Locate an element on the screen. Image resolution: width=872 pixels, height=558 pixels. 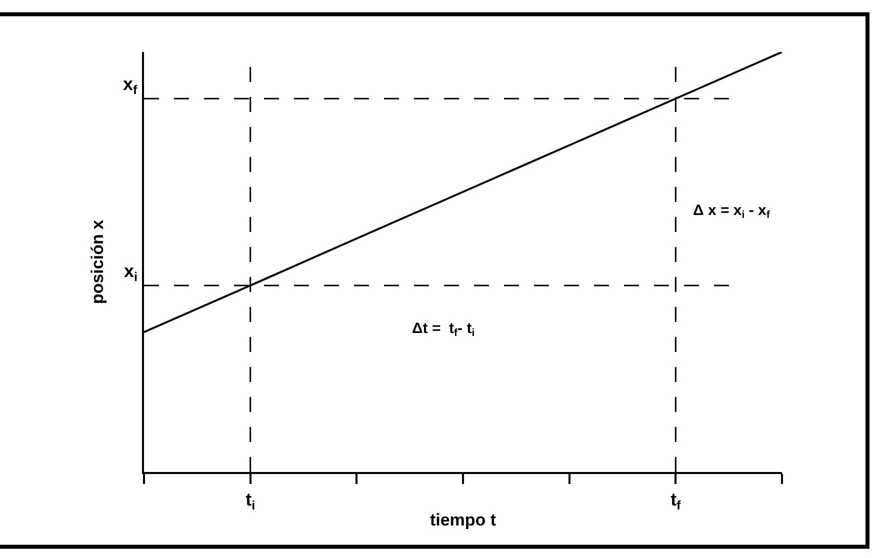
x-tick-label: t$_{f}$ is located at coordinates (676, 501).